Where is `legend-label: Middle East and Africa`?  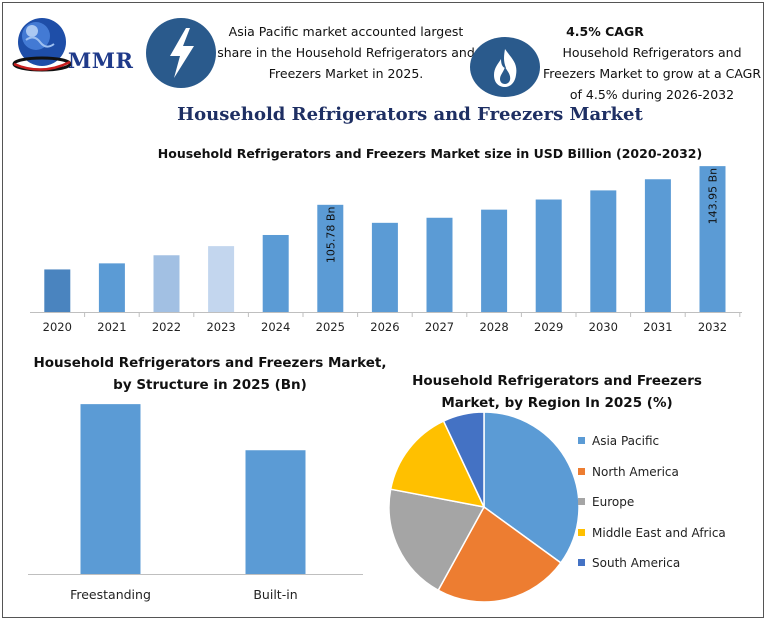 legend-label: Middle East and Africa is located at coordinates (659, 532).